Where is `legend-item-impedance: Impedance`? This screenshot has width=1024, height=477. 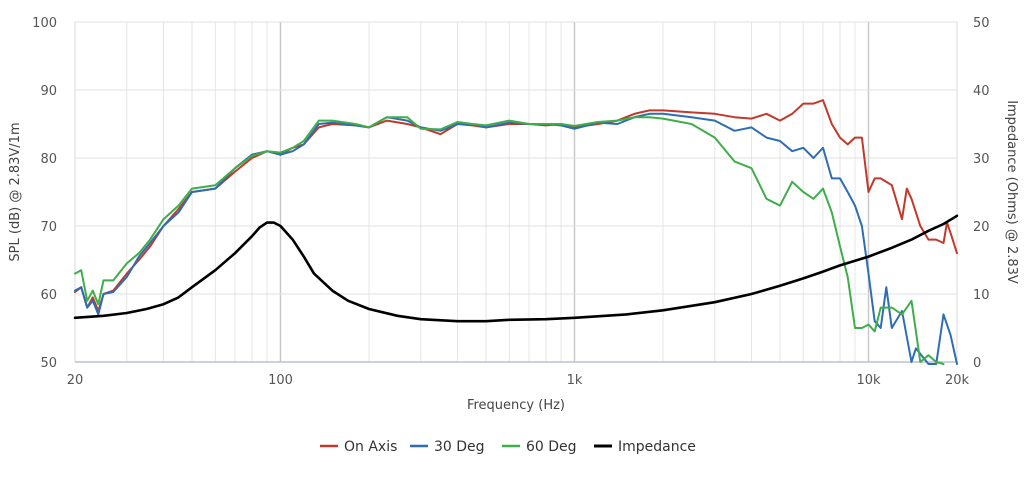 legend-item-impedance: Impedance is located at coordinates (645, 447).